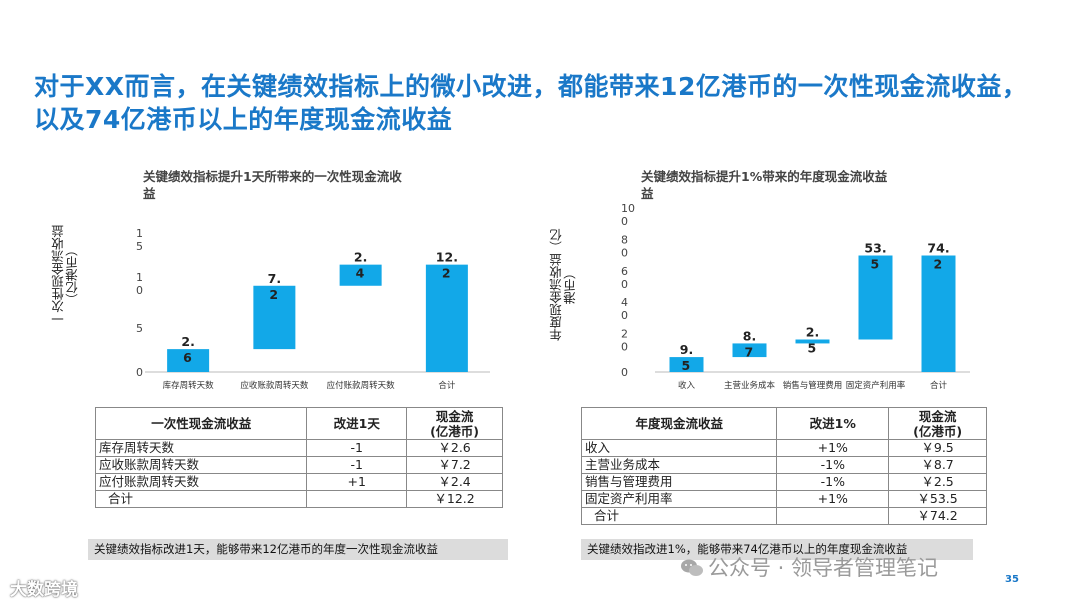 The width and height of the screenshot is (1080, 608). I want to click on left-table-cell: 合计, so click(201, 499).